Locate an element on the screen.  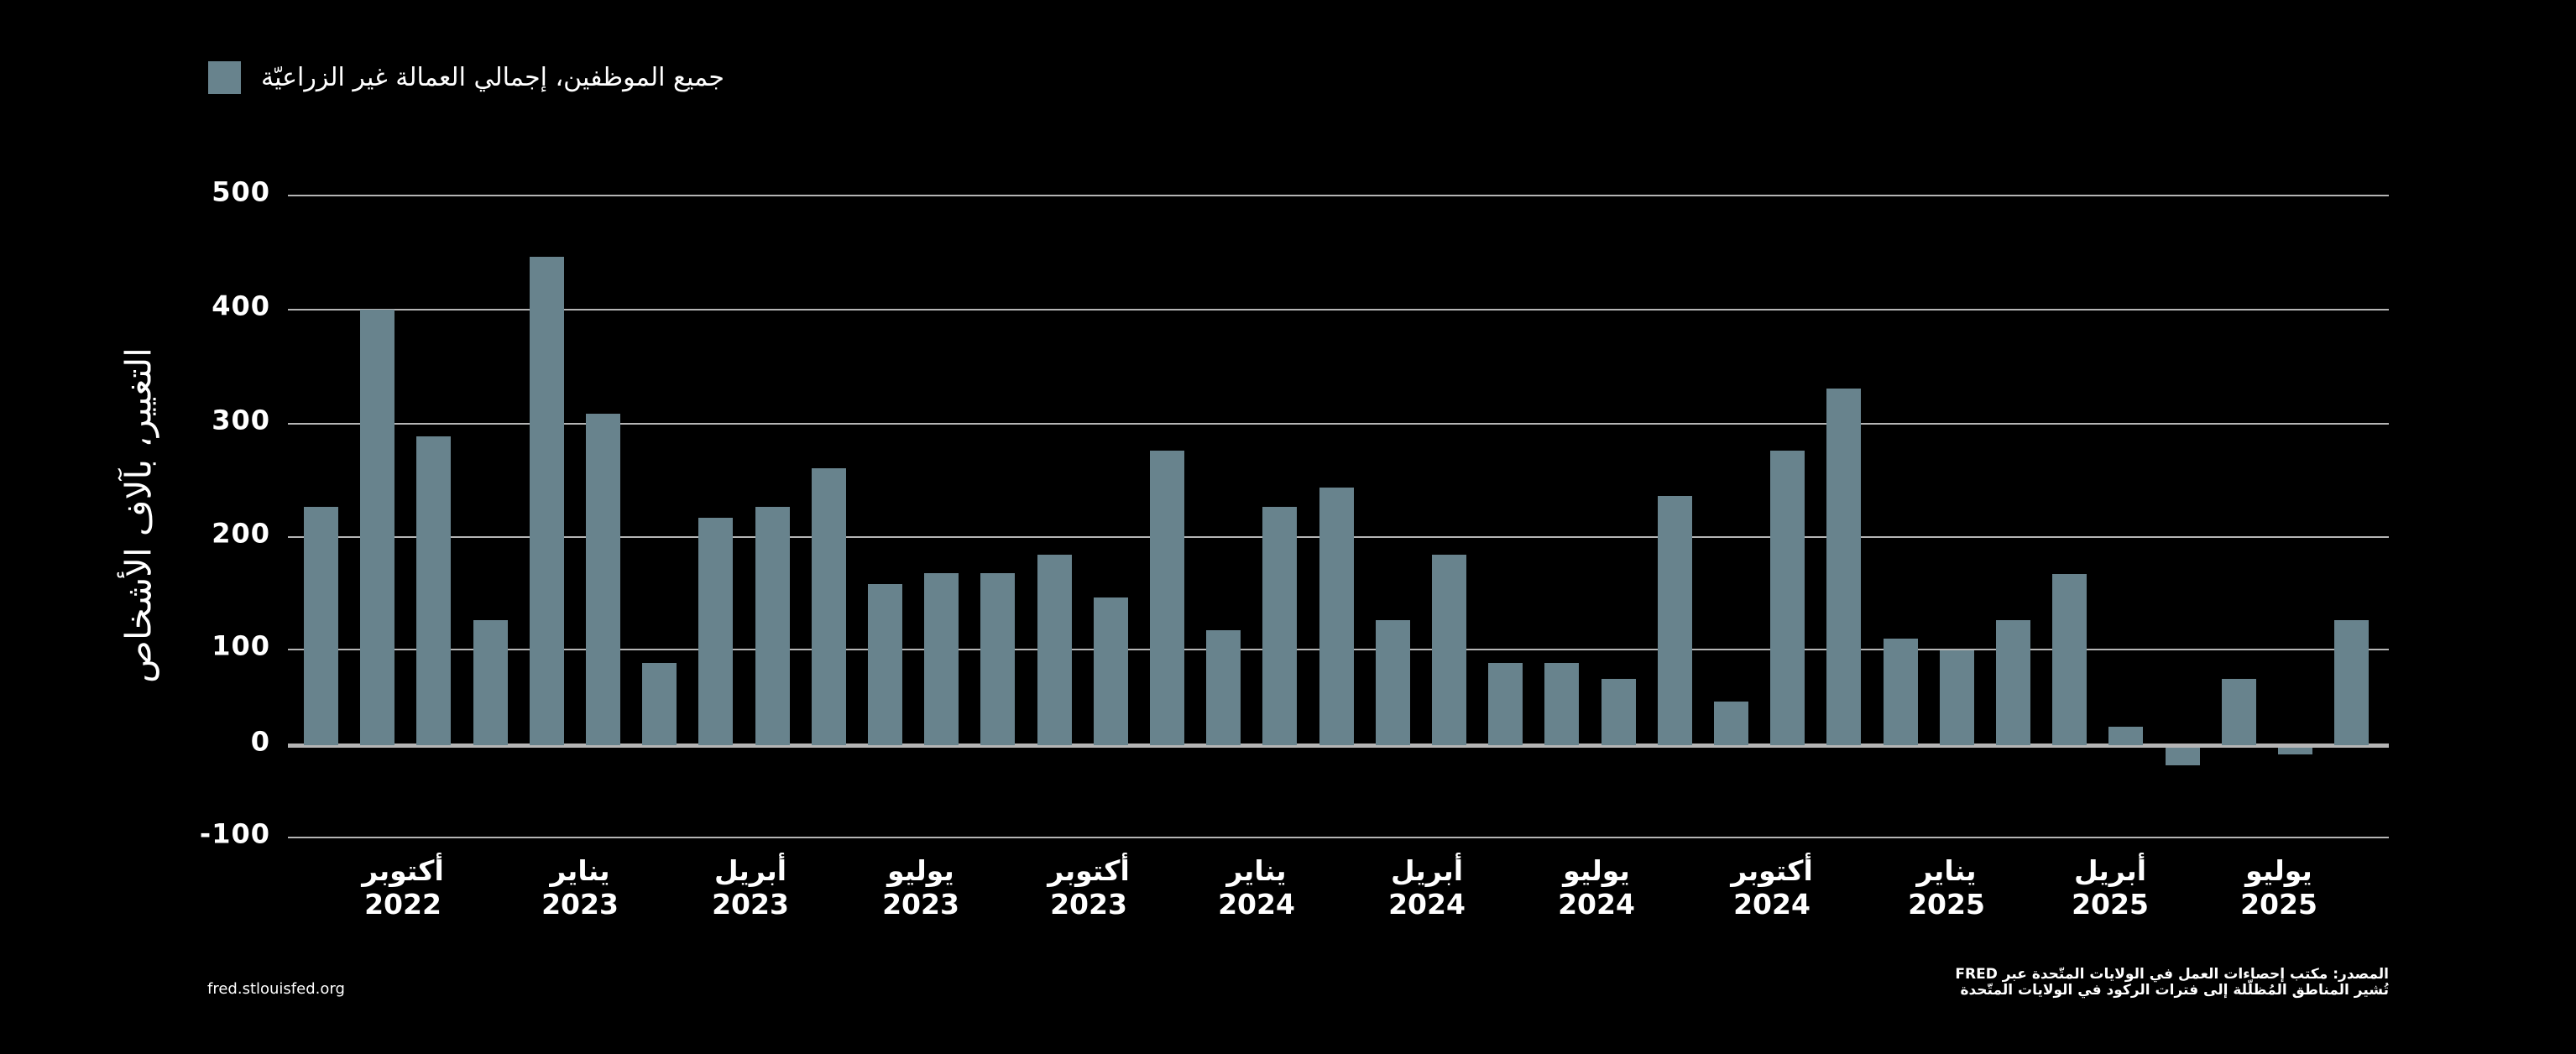
y-tick-label: 200 is located at coordinates (241, 533).